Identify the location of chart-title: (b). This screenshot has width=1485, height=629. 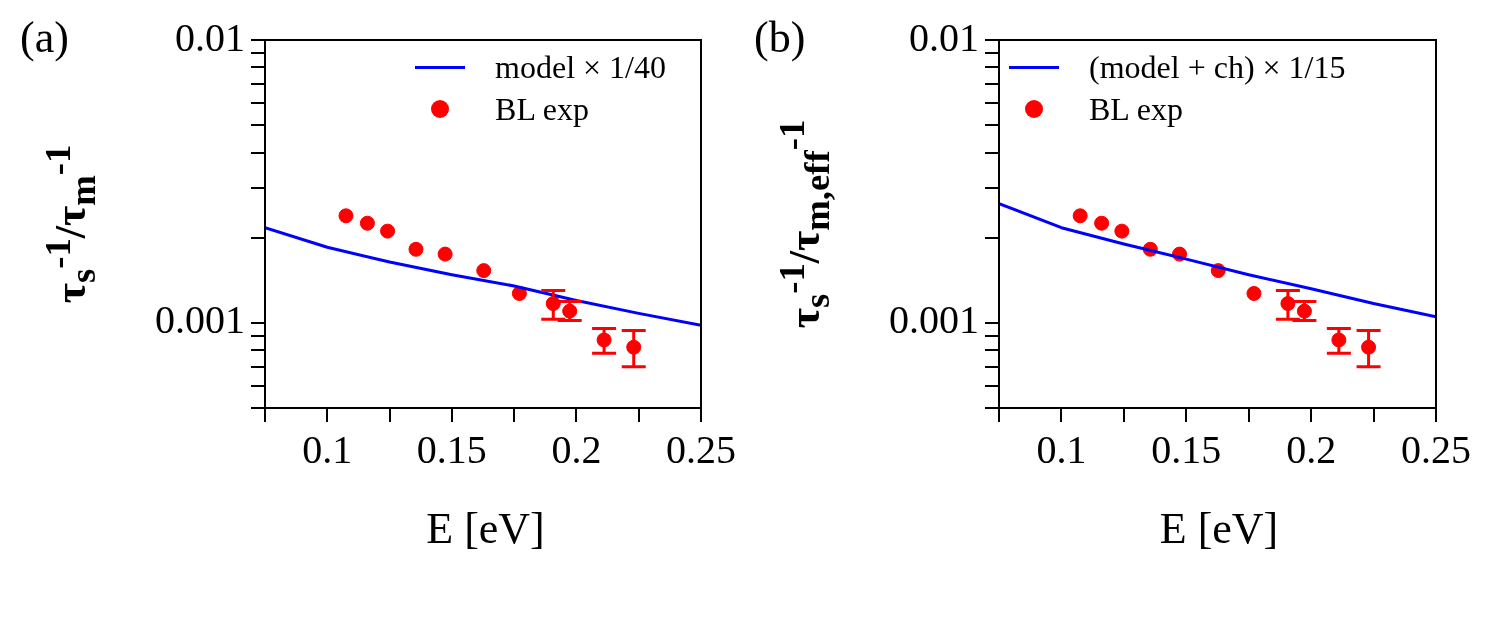
(780, 37).